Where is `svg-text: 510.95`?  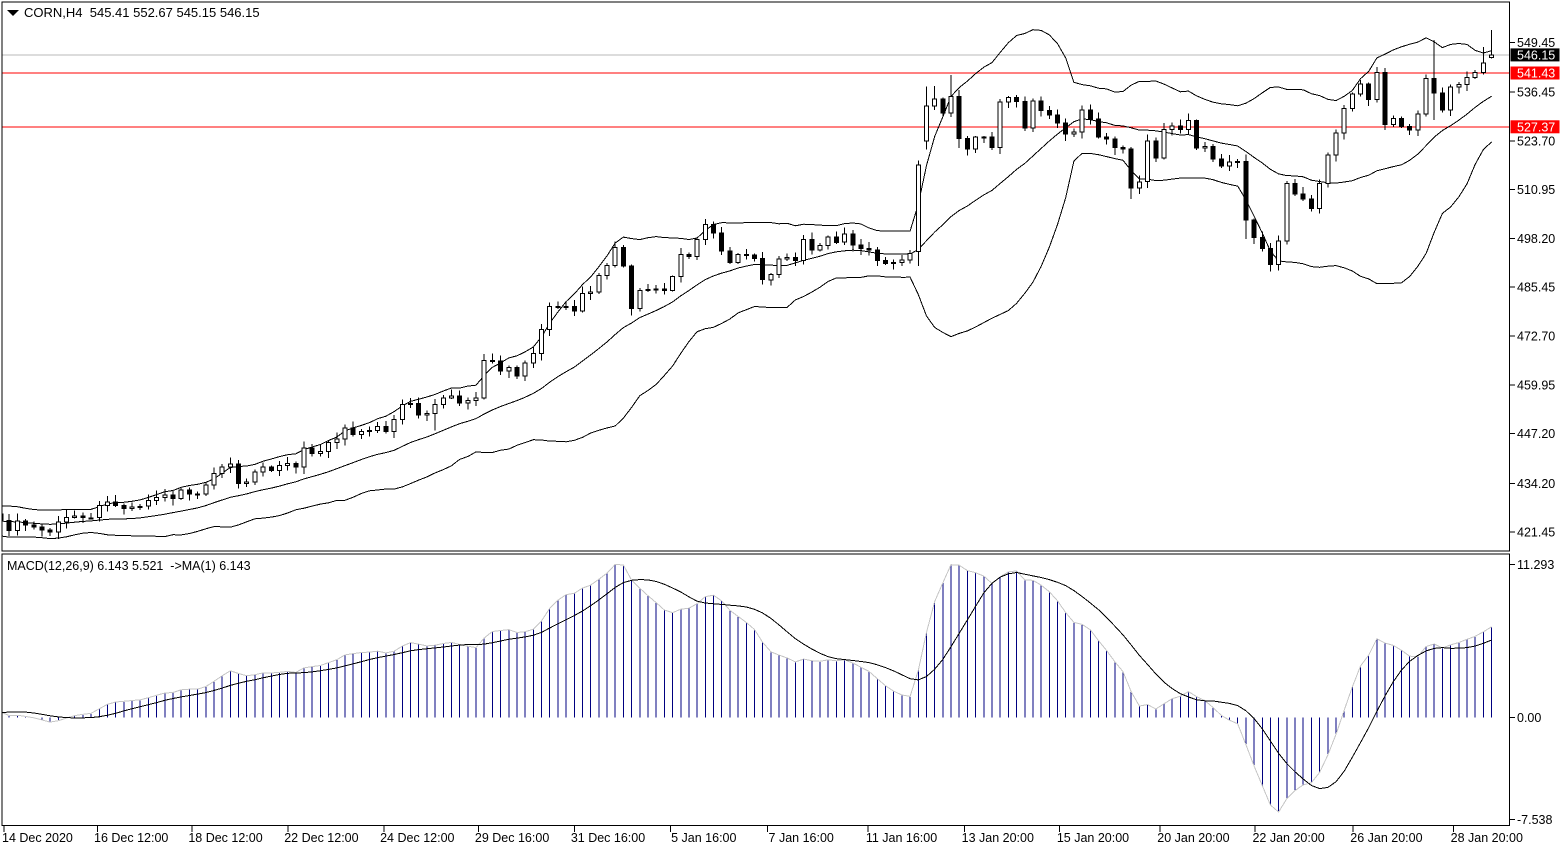 svg-text: 510.95 is located at coordinates (1536, 190).